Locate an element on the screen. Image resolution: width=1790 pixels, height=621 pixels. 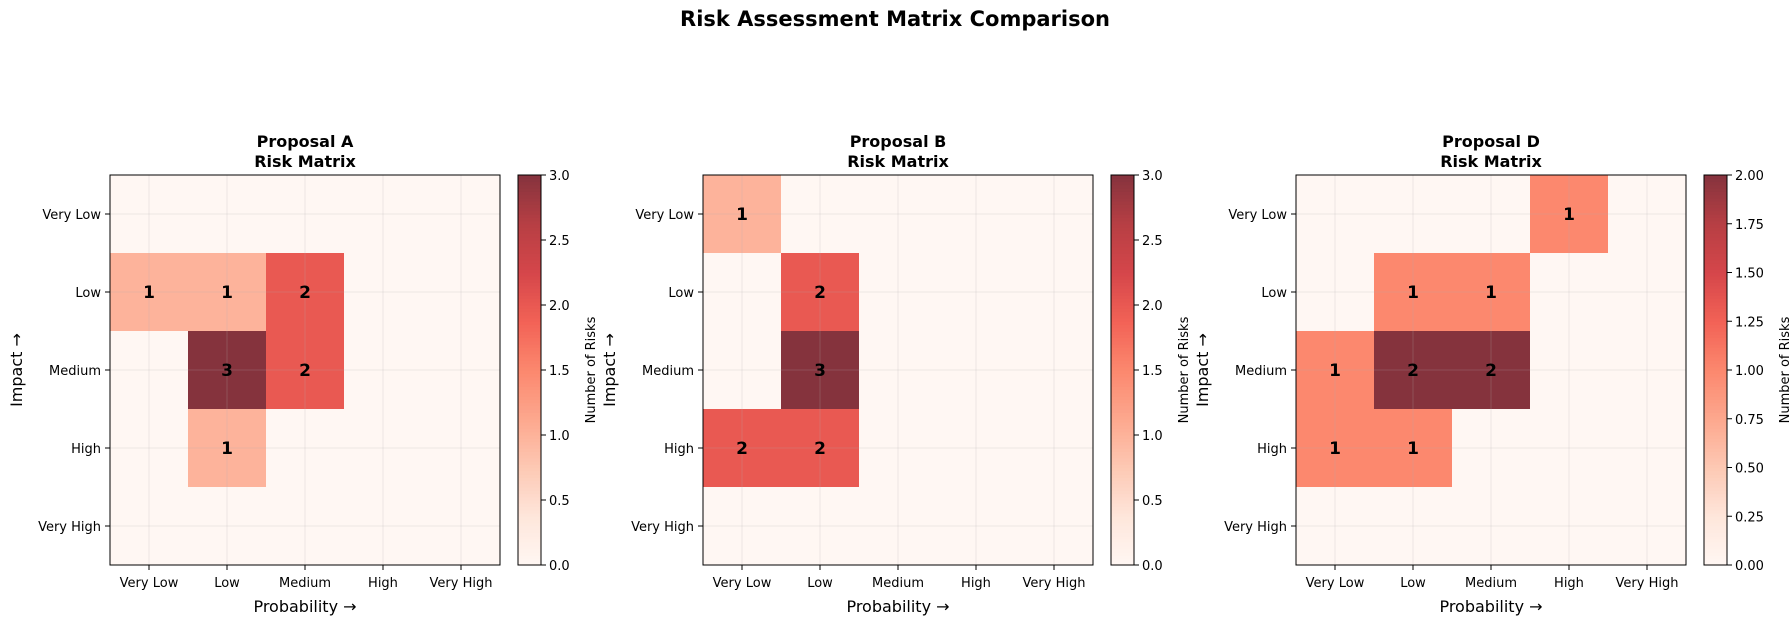
panel-b-colorbar: 0.0 0.5 1.0 1.5 2.0 2.5 3.0 Number of Risks is located at coordinates (1151, 371).